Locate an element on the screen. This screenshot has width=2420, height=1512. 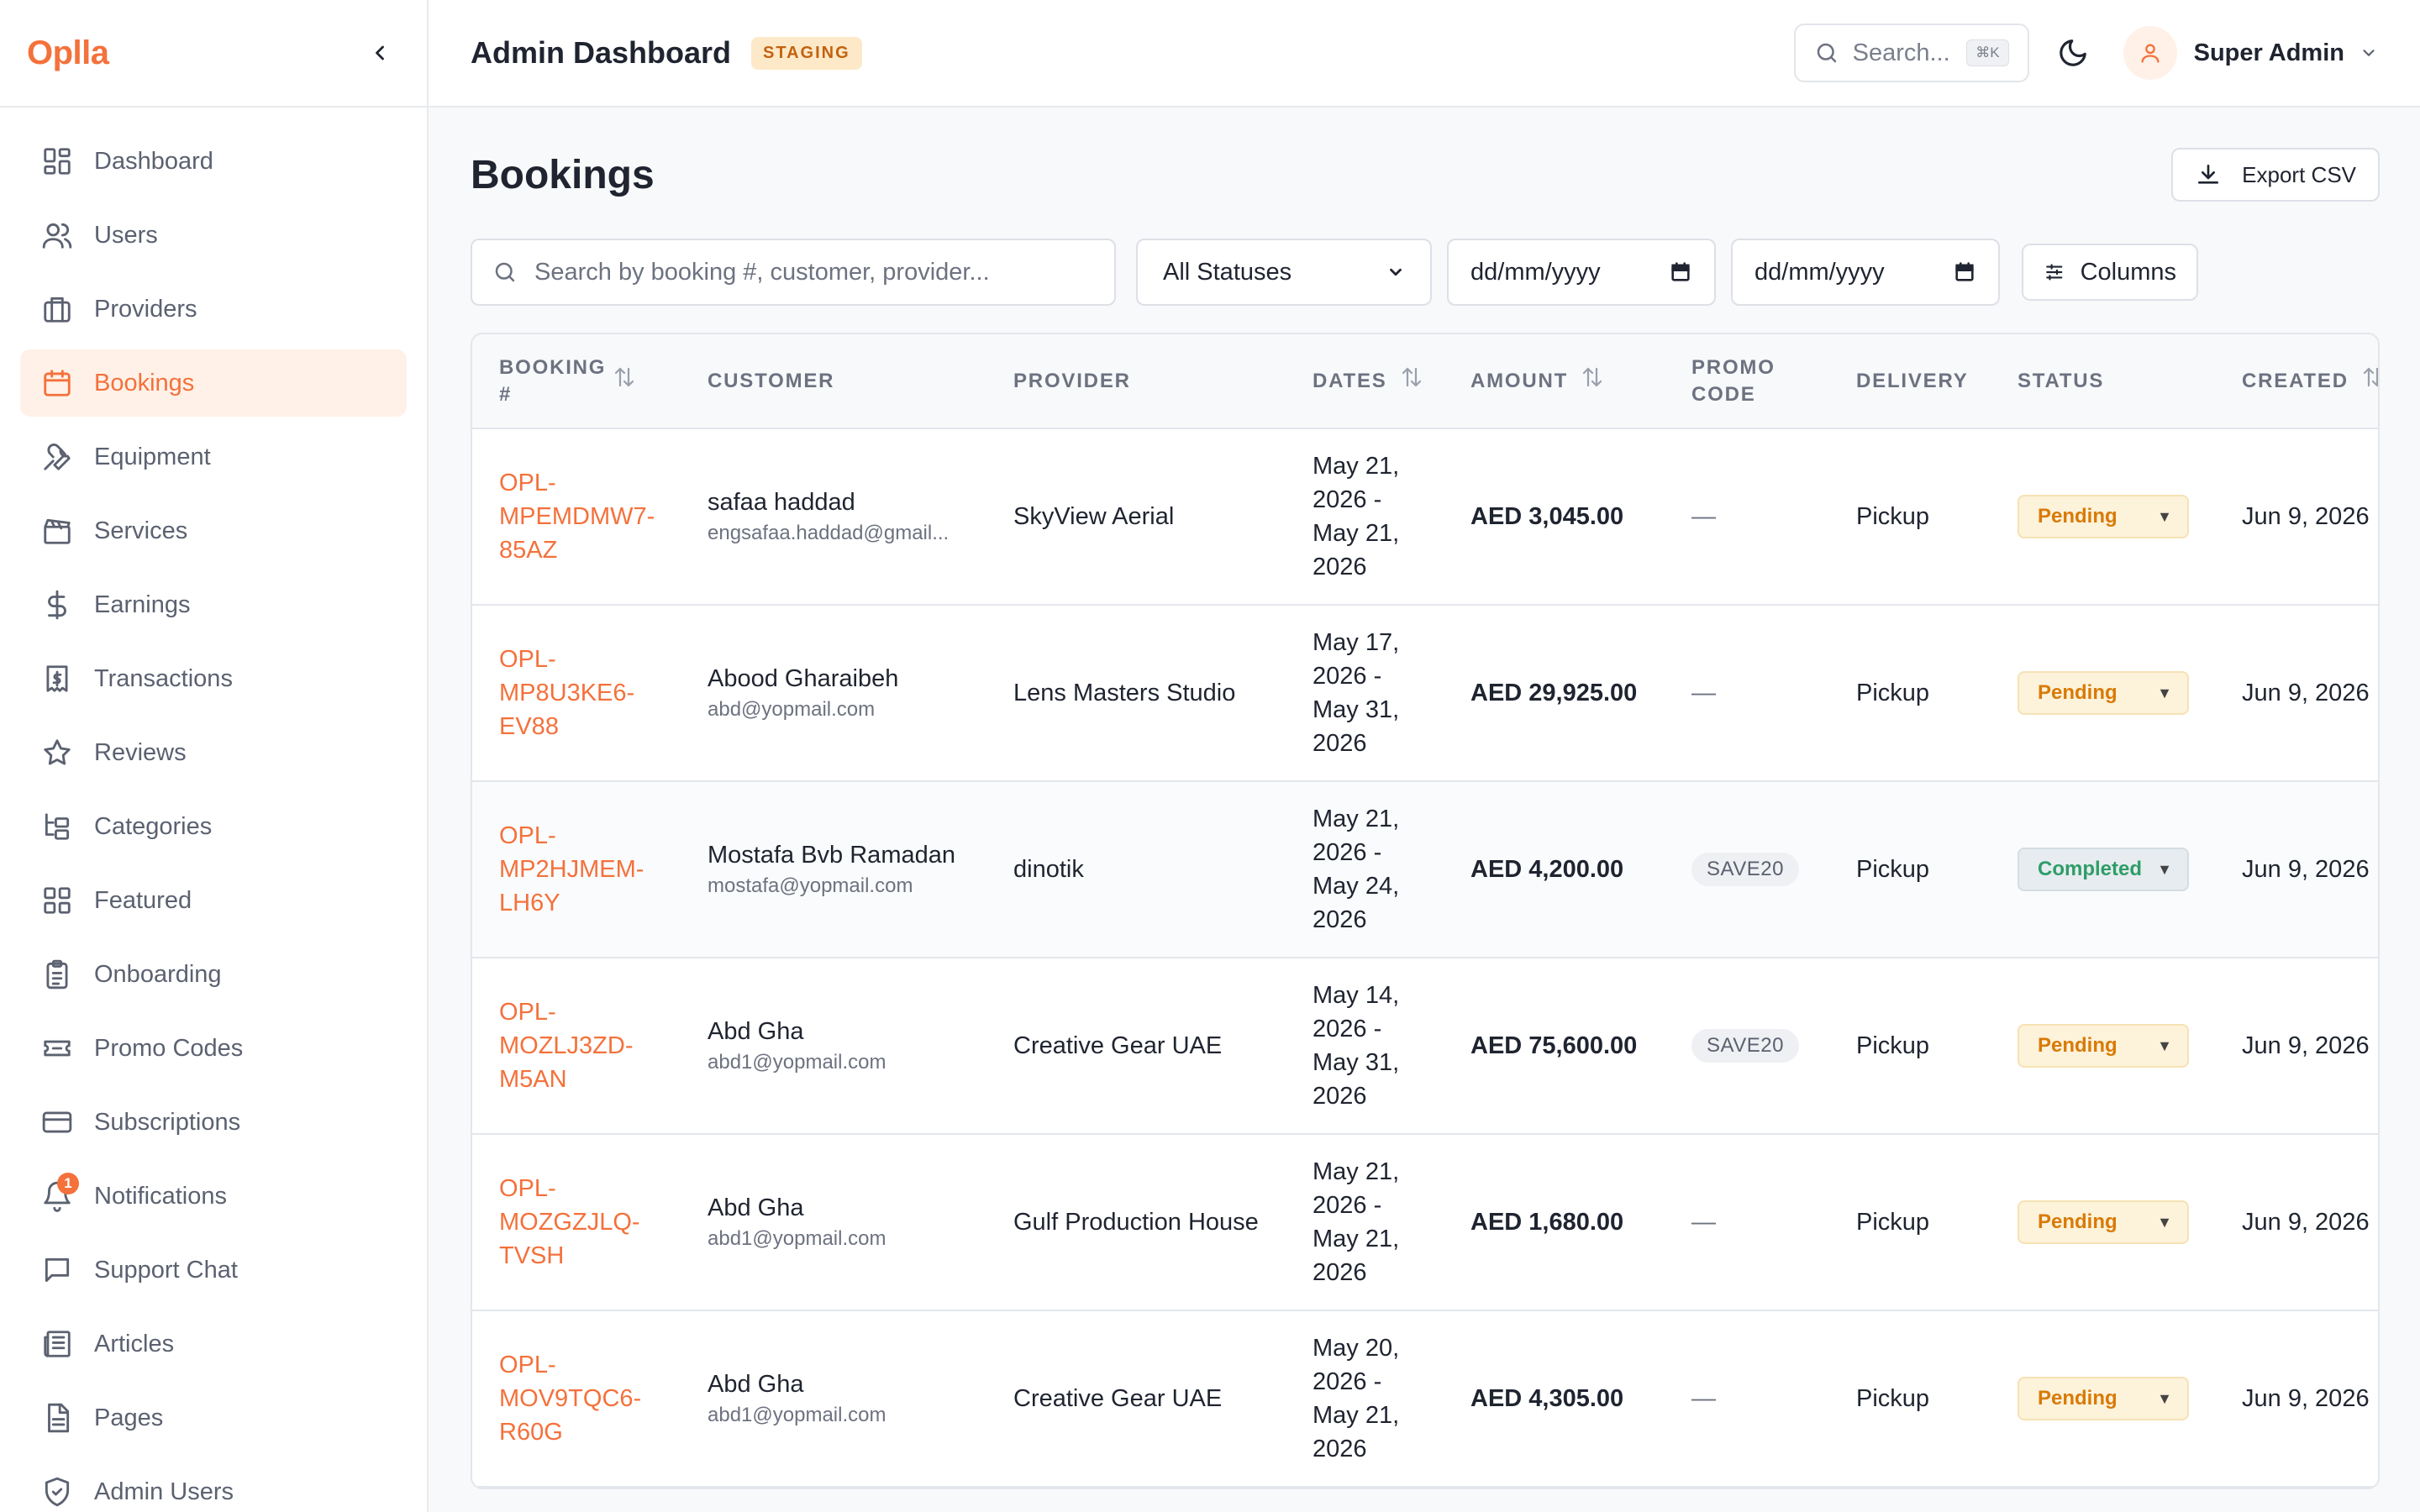
sidebar-item-articles: Articles is located at coordinates (214, 1344).